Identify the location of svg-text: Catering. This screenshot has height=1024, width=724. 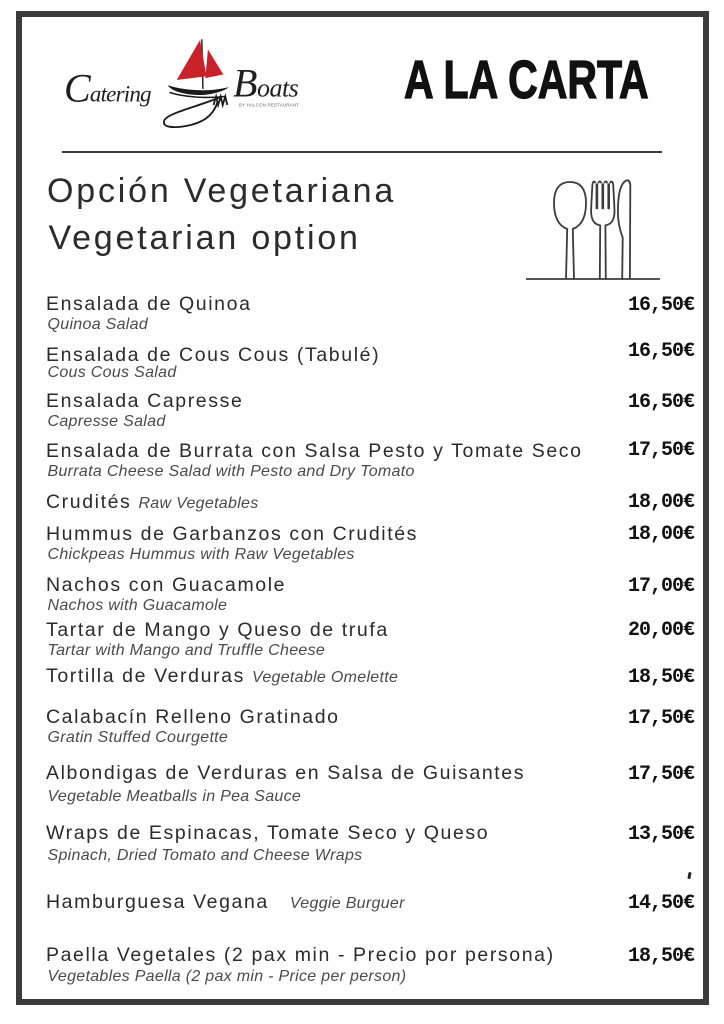
(107, 88).